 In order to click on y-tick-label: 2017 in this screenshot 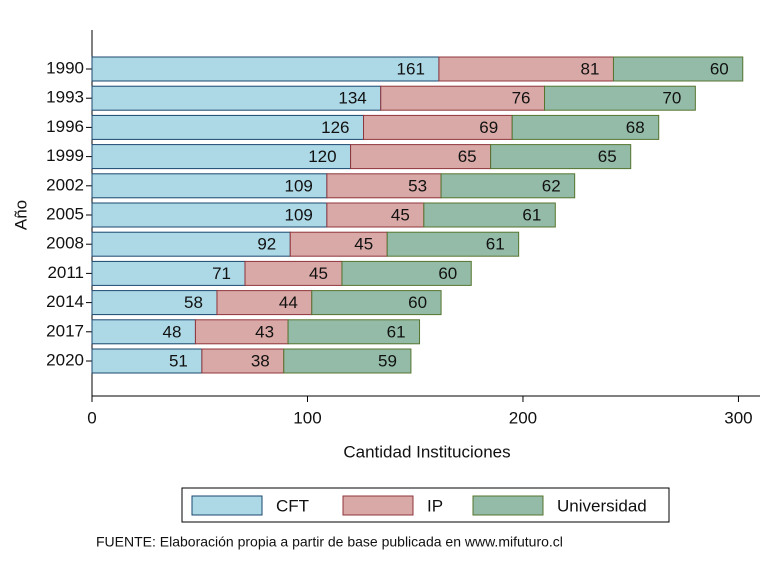, I will do `click(65, 330)`.